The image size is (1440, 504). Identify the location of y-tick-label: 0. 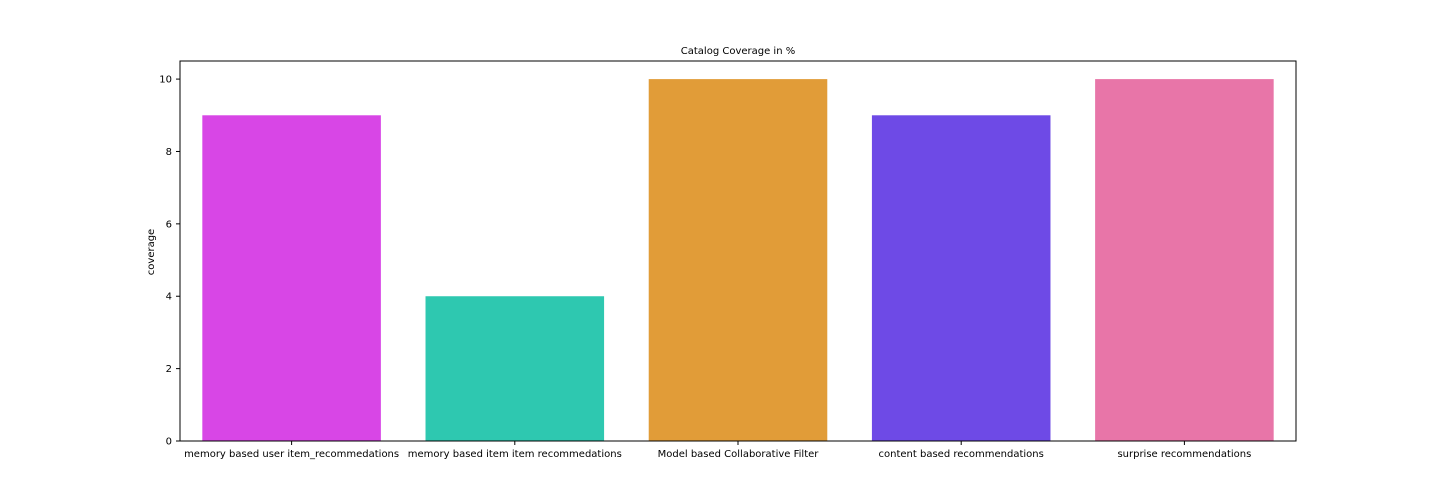
(169, 442).